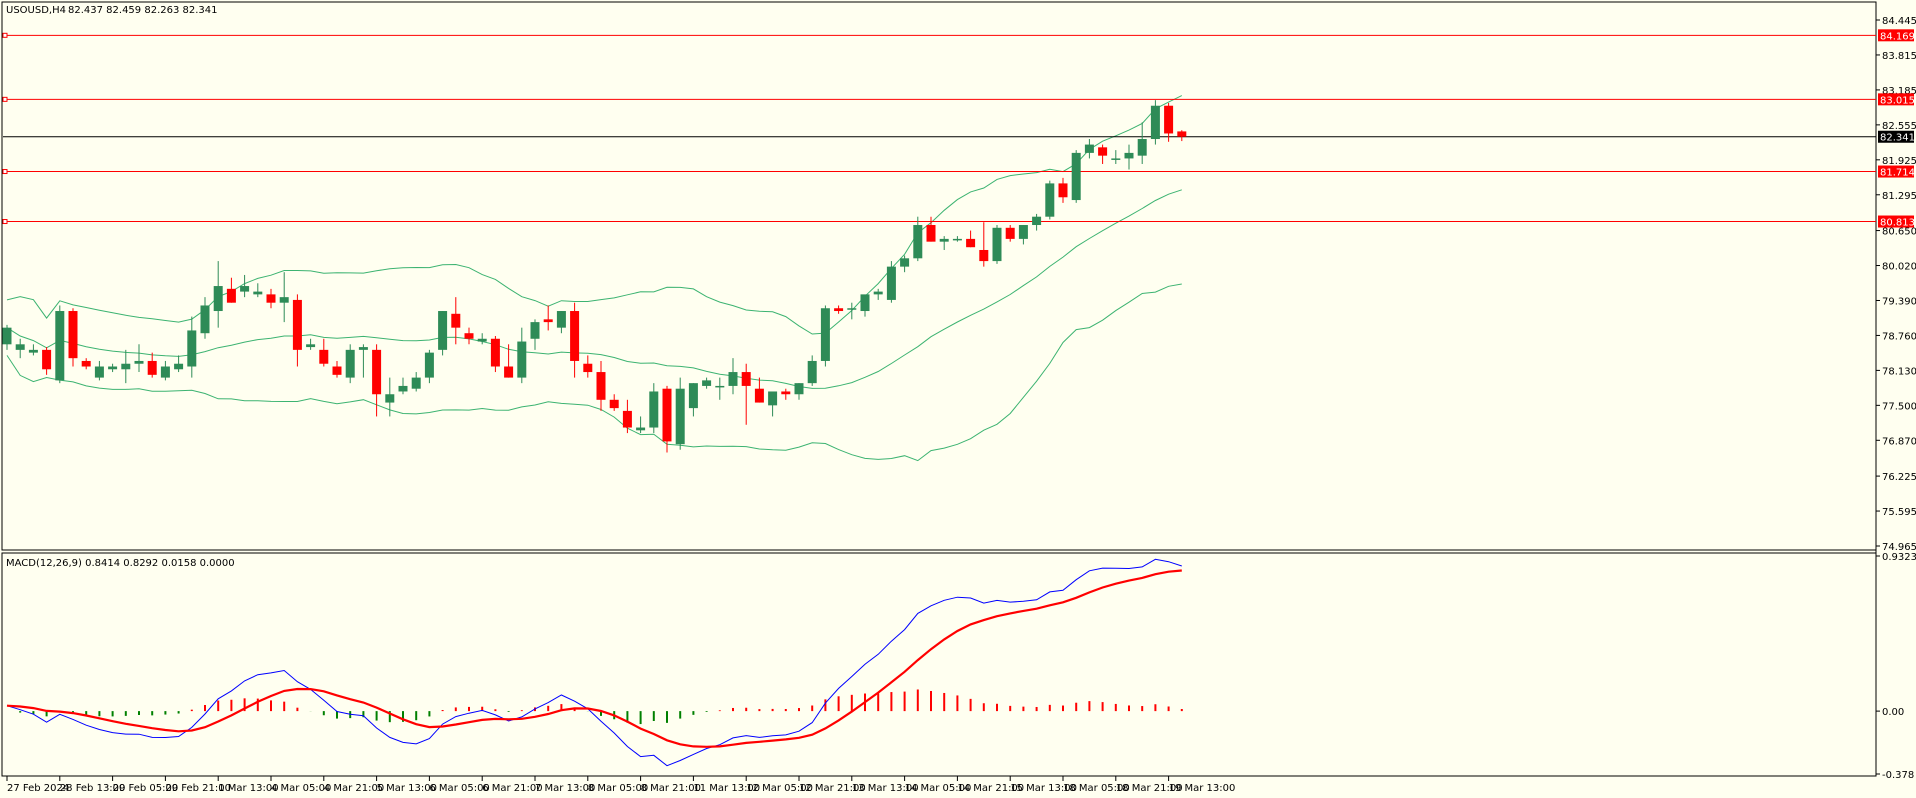 The height and width of the screenshot is (798, 1916). Describe the element at coordinates (354, 788) in the screenshot. I see `time-axis-label: 4 Mar 21:00` at that location.